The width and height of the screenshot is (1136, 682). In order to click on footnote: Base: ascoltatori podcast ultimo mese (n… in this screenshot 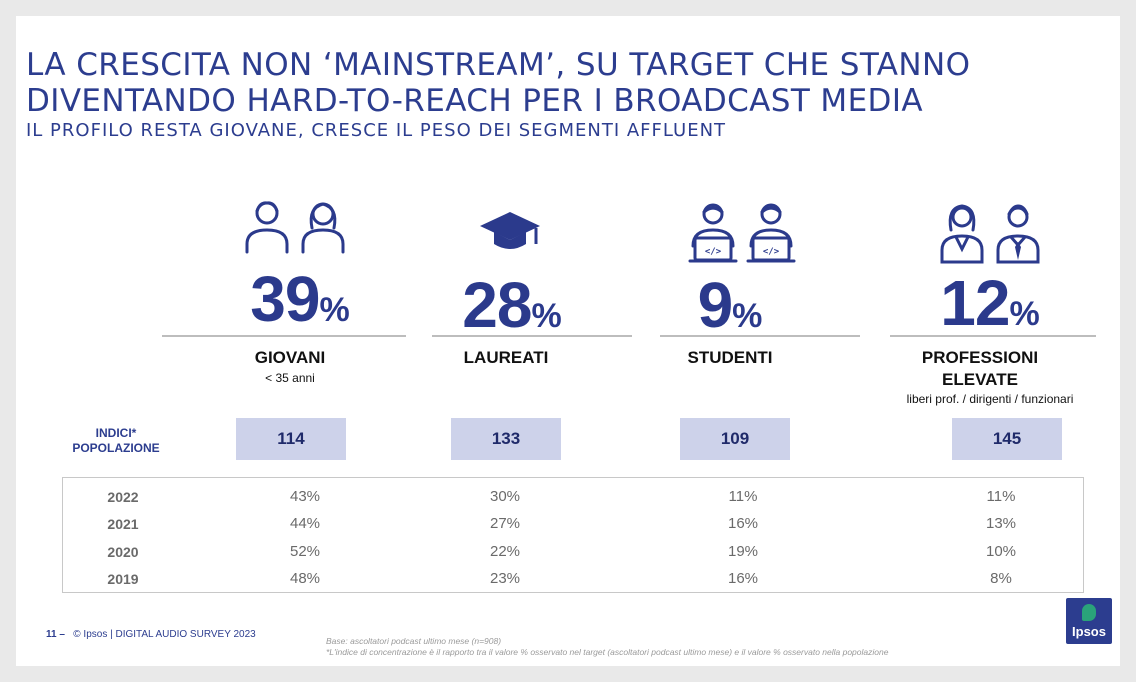, I will do `click(607, 647)`.